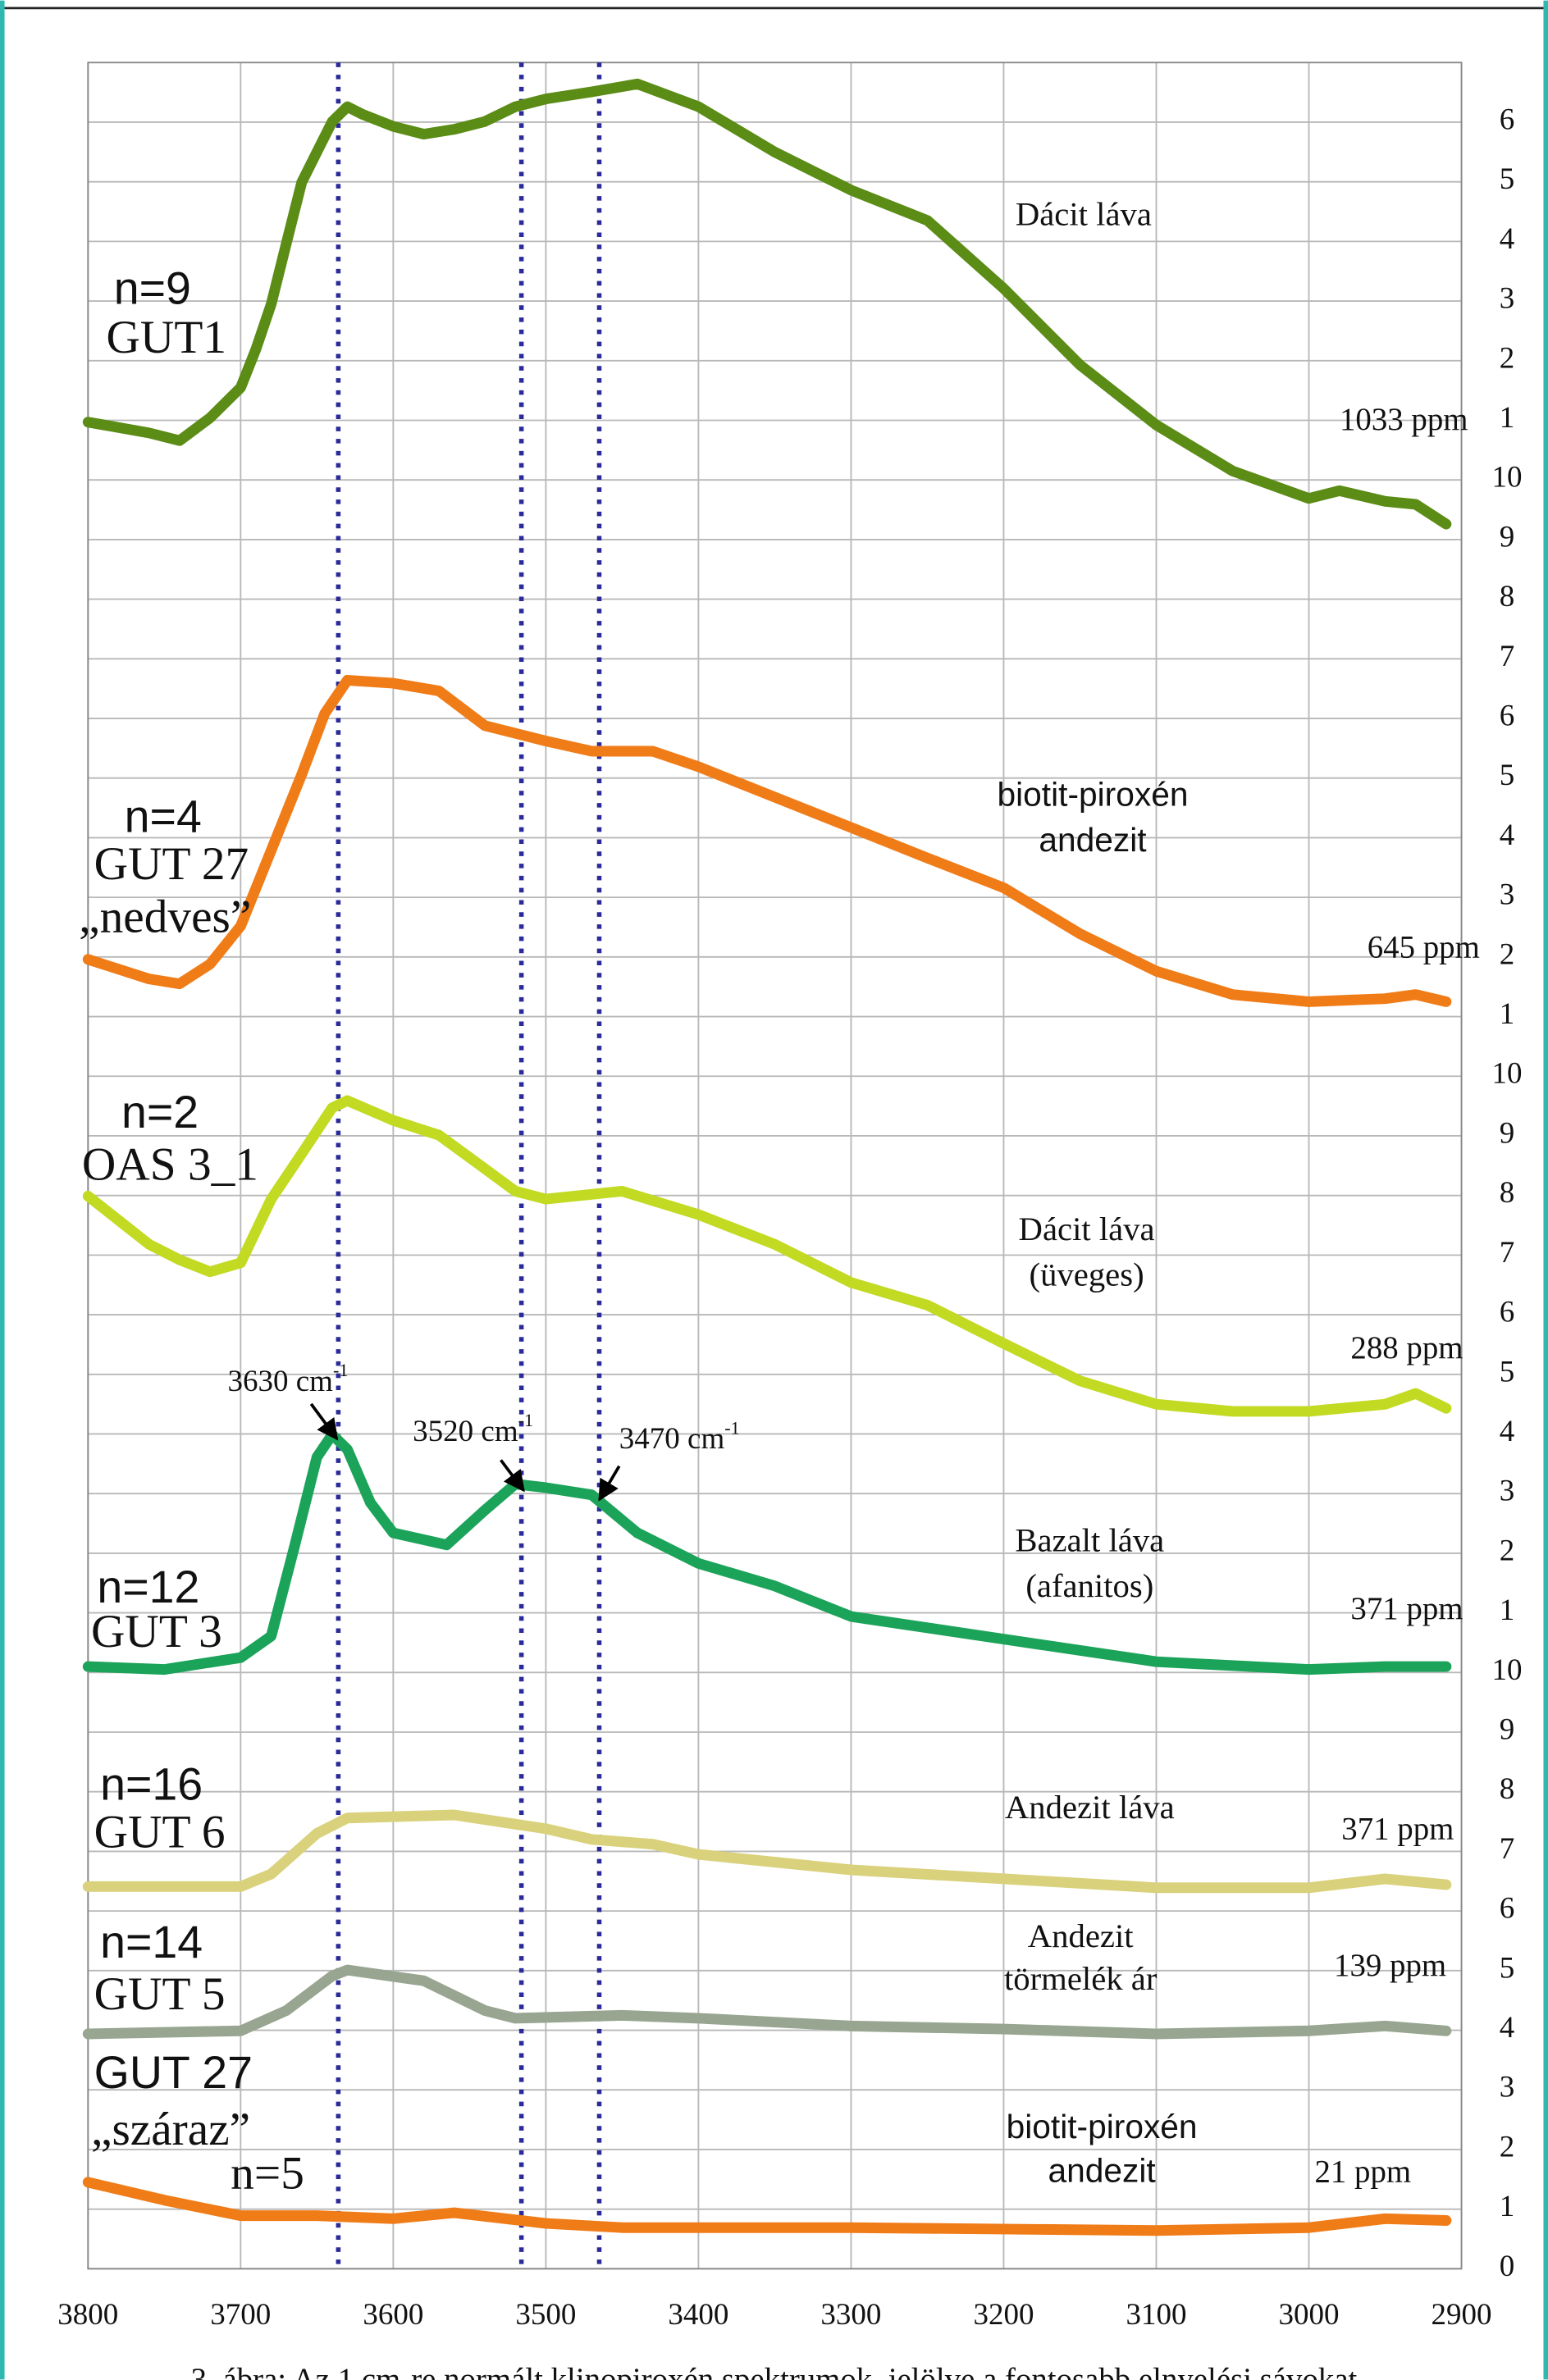 Image resolution: width=1548 pixels, height=2380 pixels. Describe the element at coordinates (160, 1832) in the screenshot. I see `sample-label: GUT 6` at that location.